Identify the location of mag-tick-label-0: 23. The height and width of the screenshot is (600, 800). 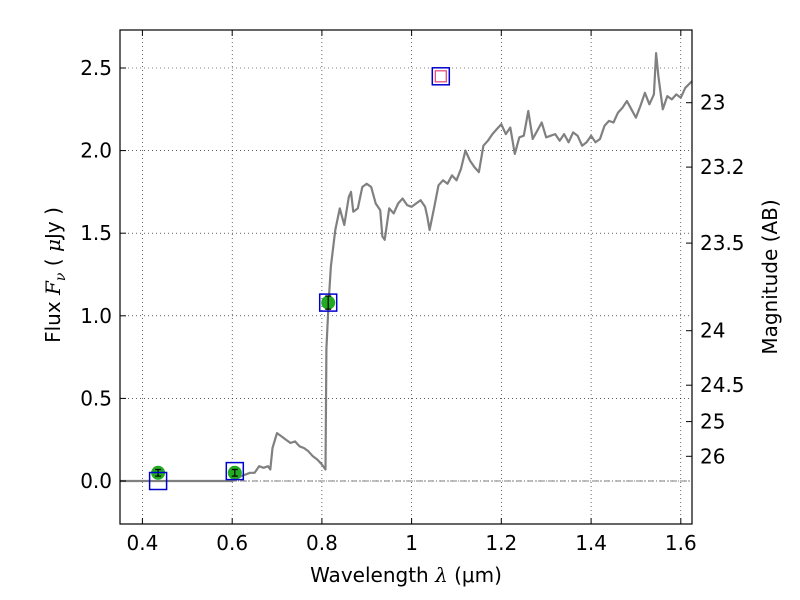
(712, 103).